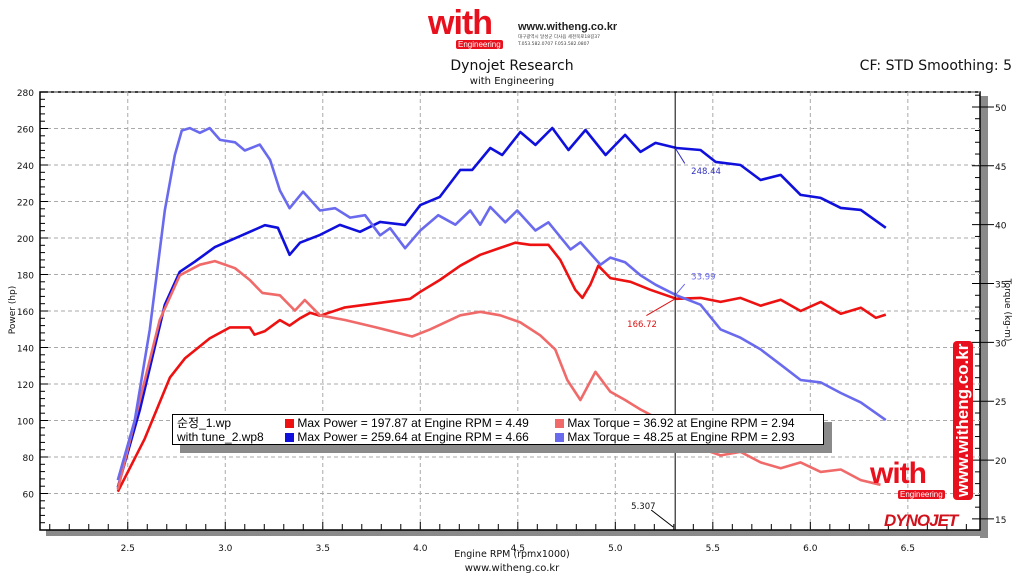 The width and height of the screenshot is (1024, 576). Describe the element at coordinates (25, 386) in the screenshot. I see `y-tick-label: 120` at that location.